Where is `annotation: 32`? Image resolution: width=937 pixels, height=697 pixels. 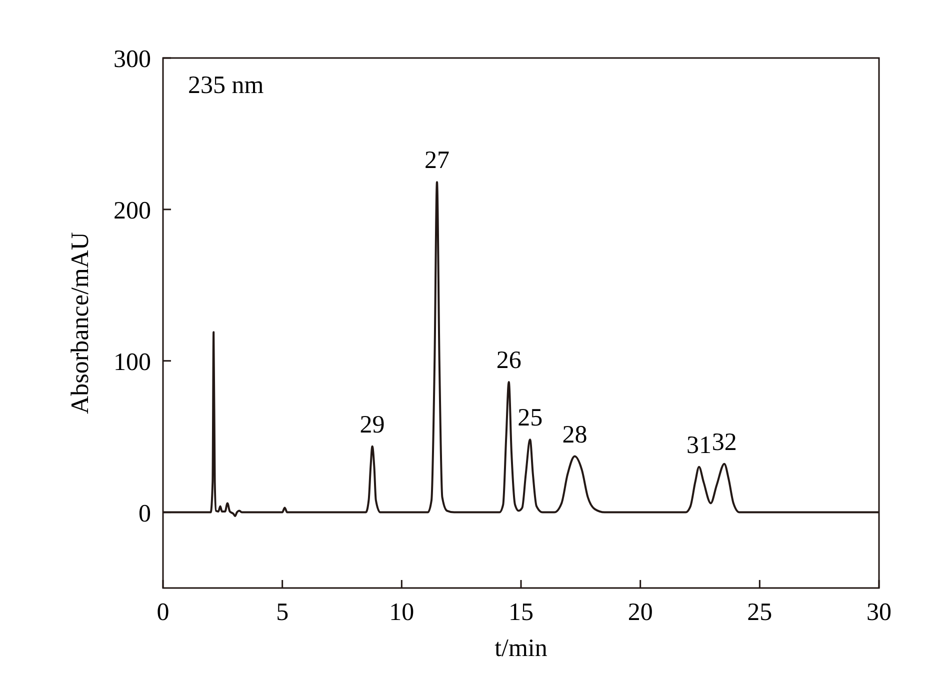 annotation: 32 is located at coordinates (724, 442).